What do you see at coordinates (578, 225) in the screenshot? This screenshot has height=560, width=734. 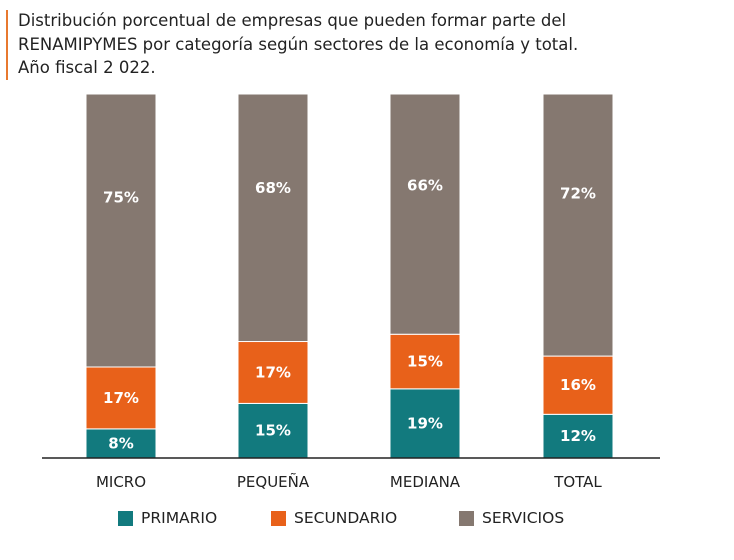 I see `bar-total-servicios` at bounding box center [578, 225].